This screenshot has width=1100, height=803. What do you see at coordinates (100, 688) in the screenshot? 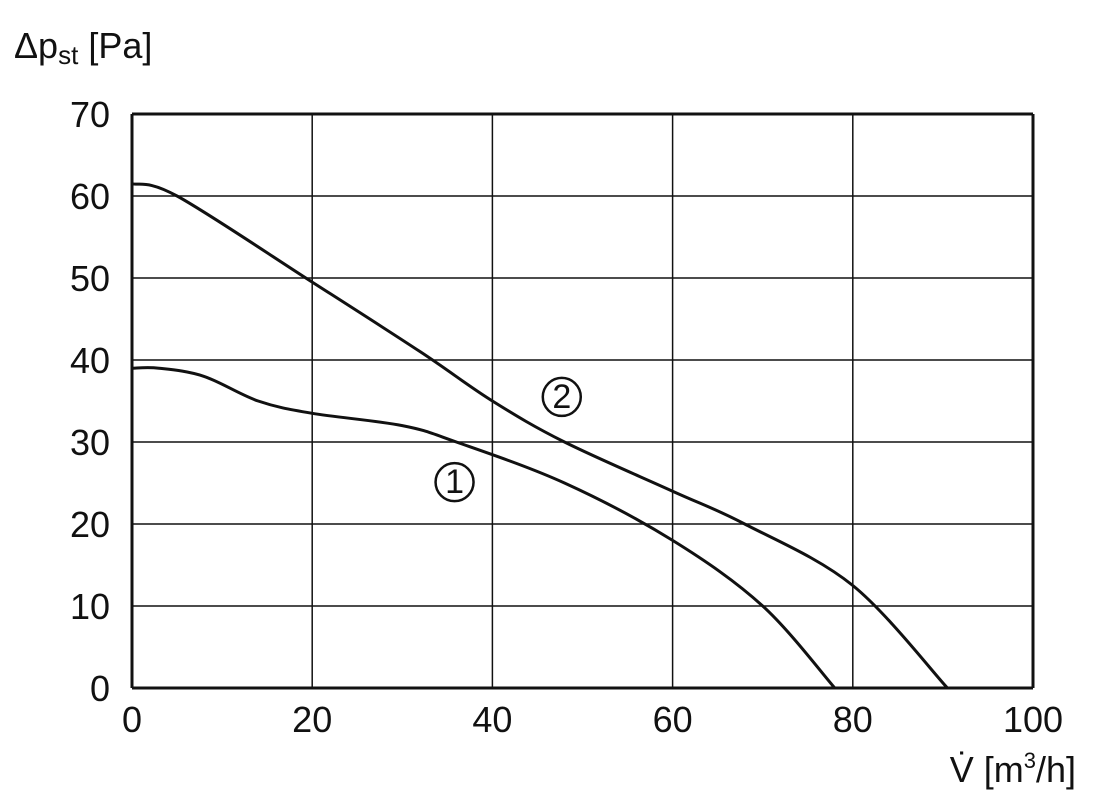
I see `y-tick-label: 0` at bounding box center [100, 688].